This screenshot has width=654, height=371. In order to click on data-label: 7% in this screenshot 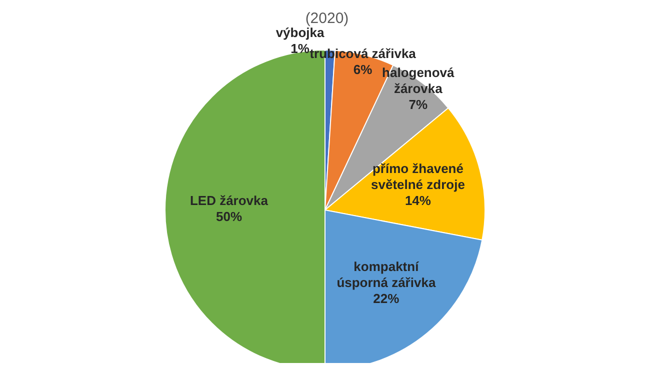, I will do `click(418, 104)`.